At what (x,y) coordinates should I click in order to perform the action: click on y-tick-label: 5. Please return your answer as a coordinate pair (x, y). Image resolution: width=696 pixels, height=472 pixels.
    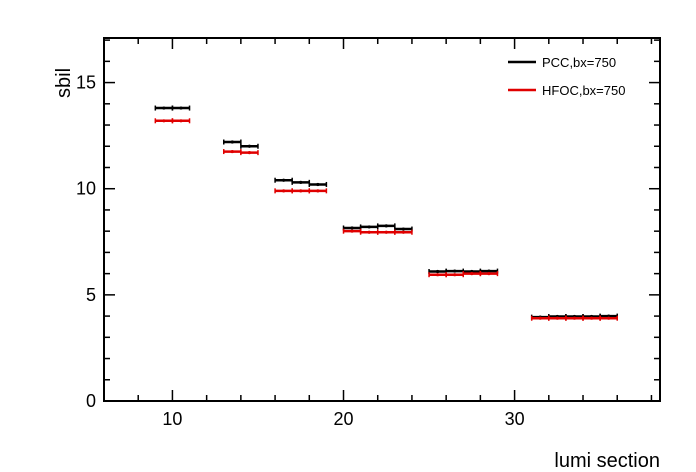
    Looking at the image, I should click on (91, 295).